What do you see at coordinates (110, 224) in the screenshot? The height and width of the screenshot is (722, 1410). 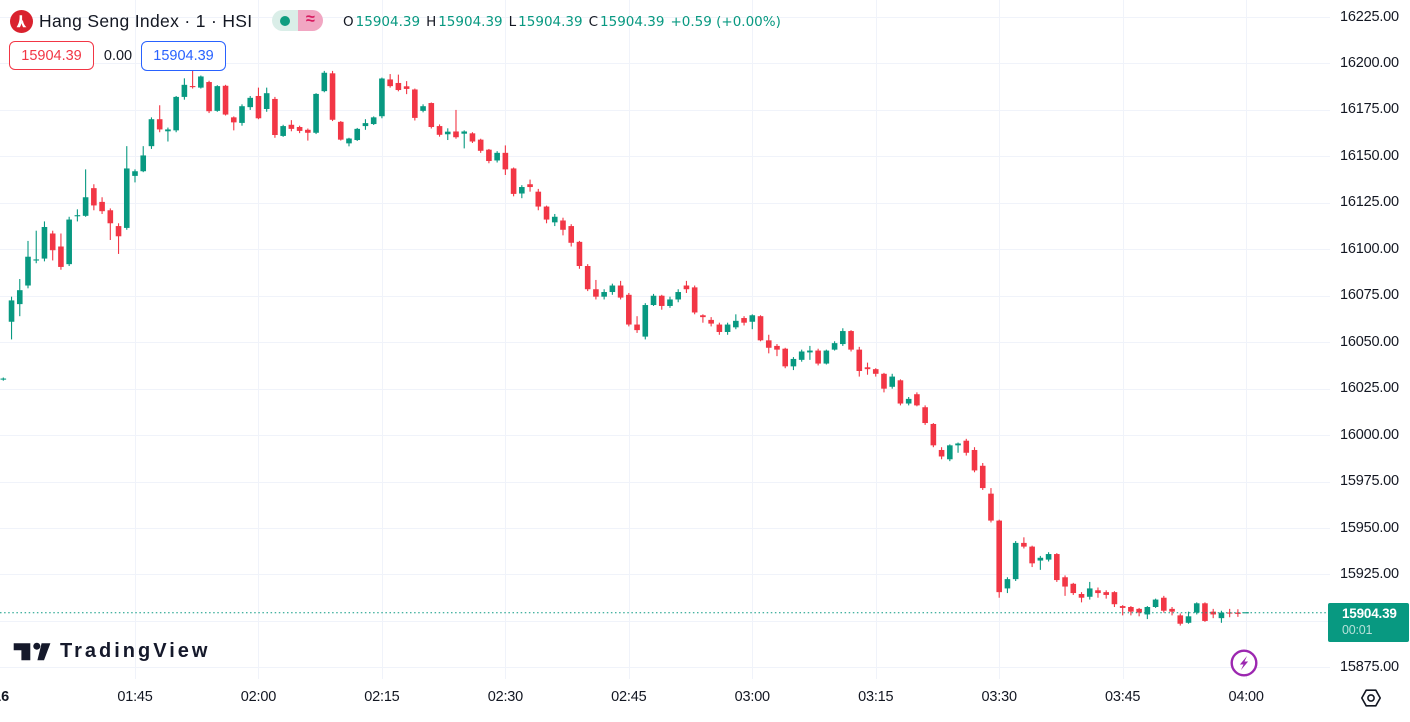 I see `candle-01:42` at bounding box center [110, 224].